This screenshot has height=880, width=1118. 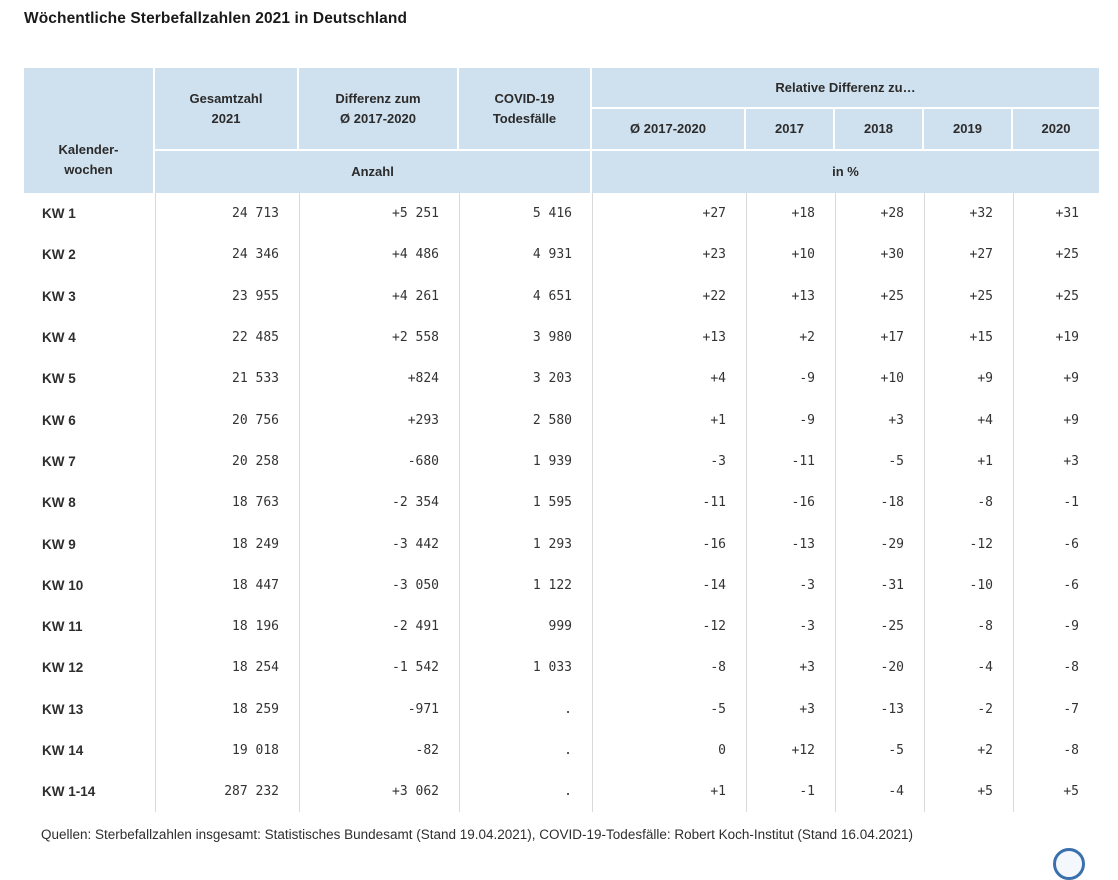 What do you see at coordinates (789, 129) in the screenshot?
I see `header-year-2017: 2017` at bounding box center [789, 129].